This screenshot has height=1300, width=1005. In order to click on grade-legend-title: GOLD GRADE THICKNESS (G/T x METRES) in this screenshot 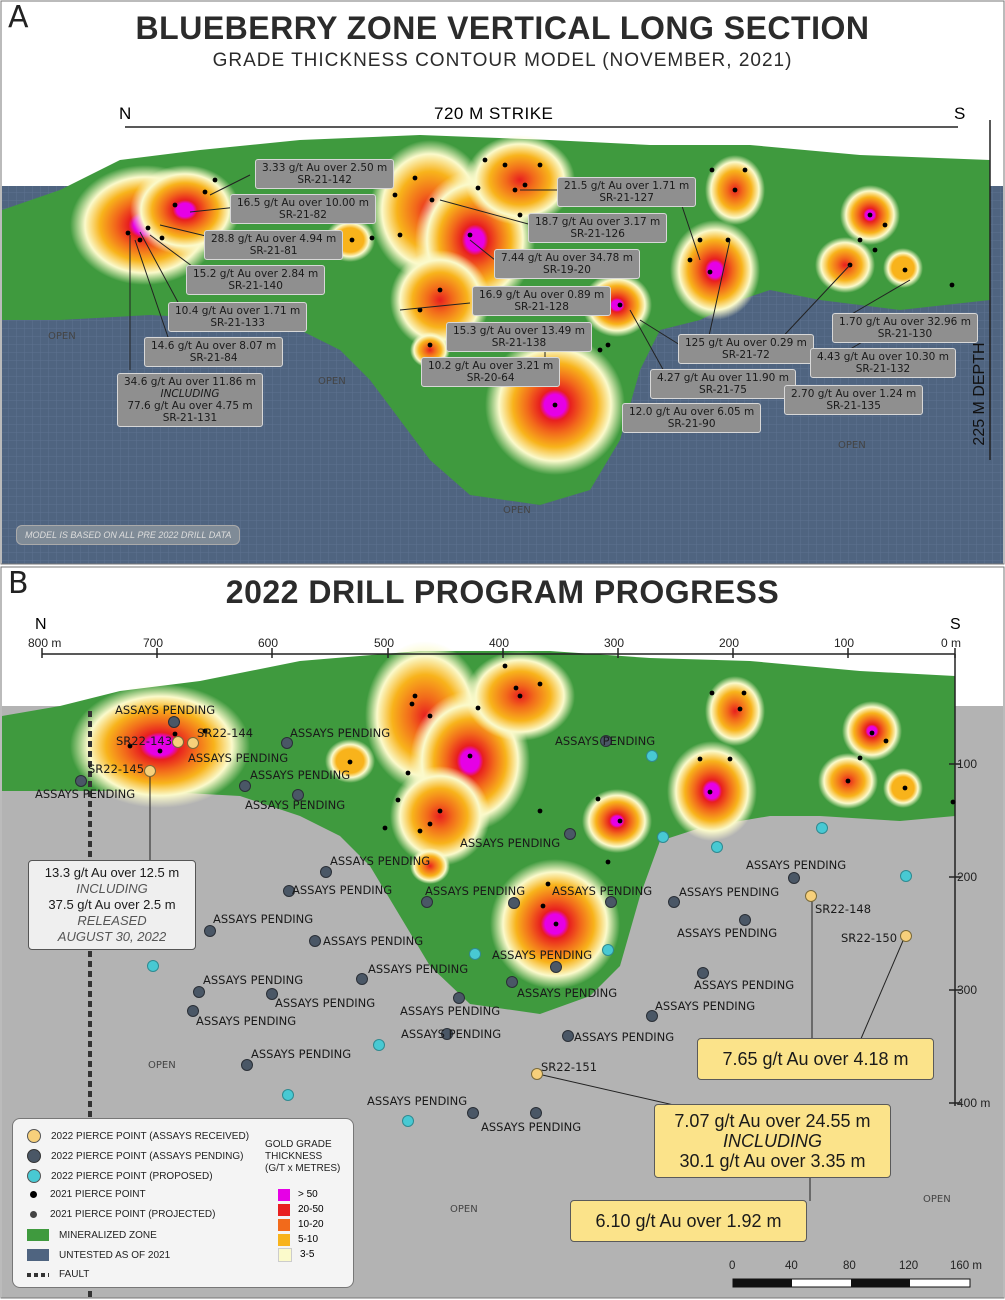, I will do `click(303, 1156)`.